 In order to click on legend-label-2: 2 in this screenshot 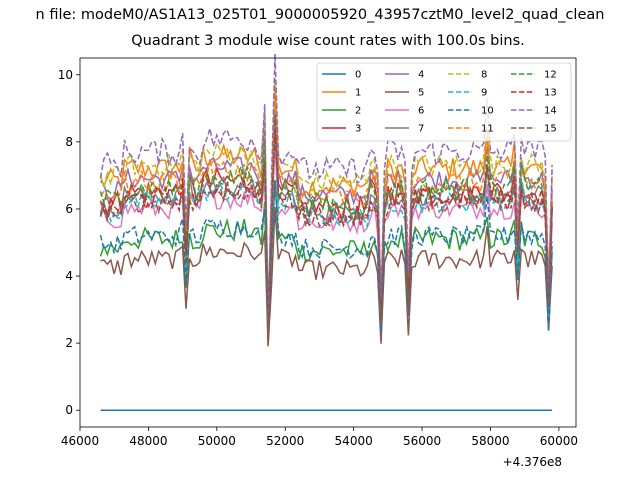, I will do `click(358, 111)`.